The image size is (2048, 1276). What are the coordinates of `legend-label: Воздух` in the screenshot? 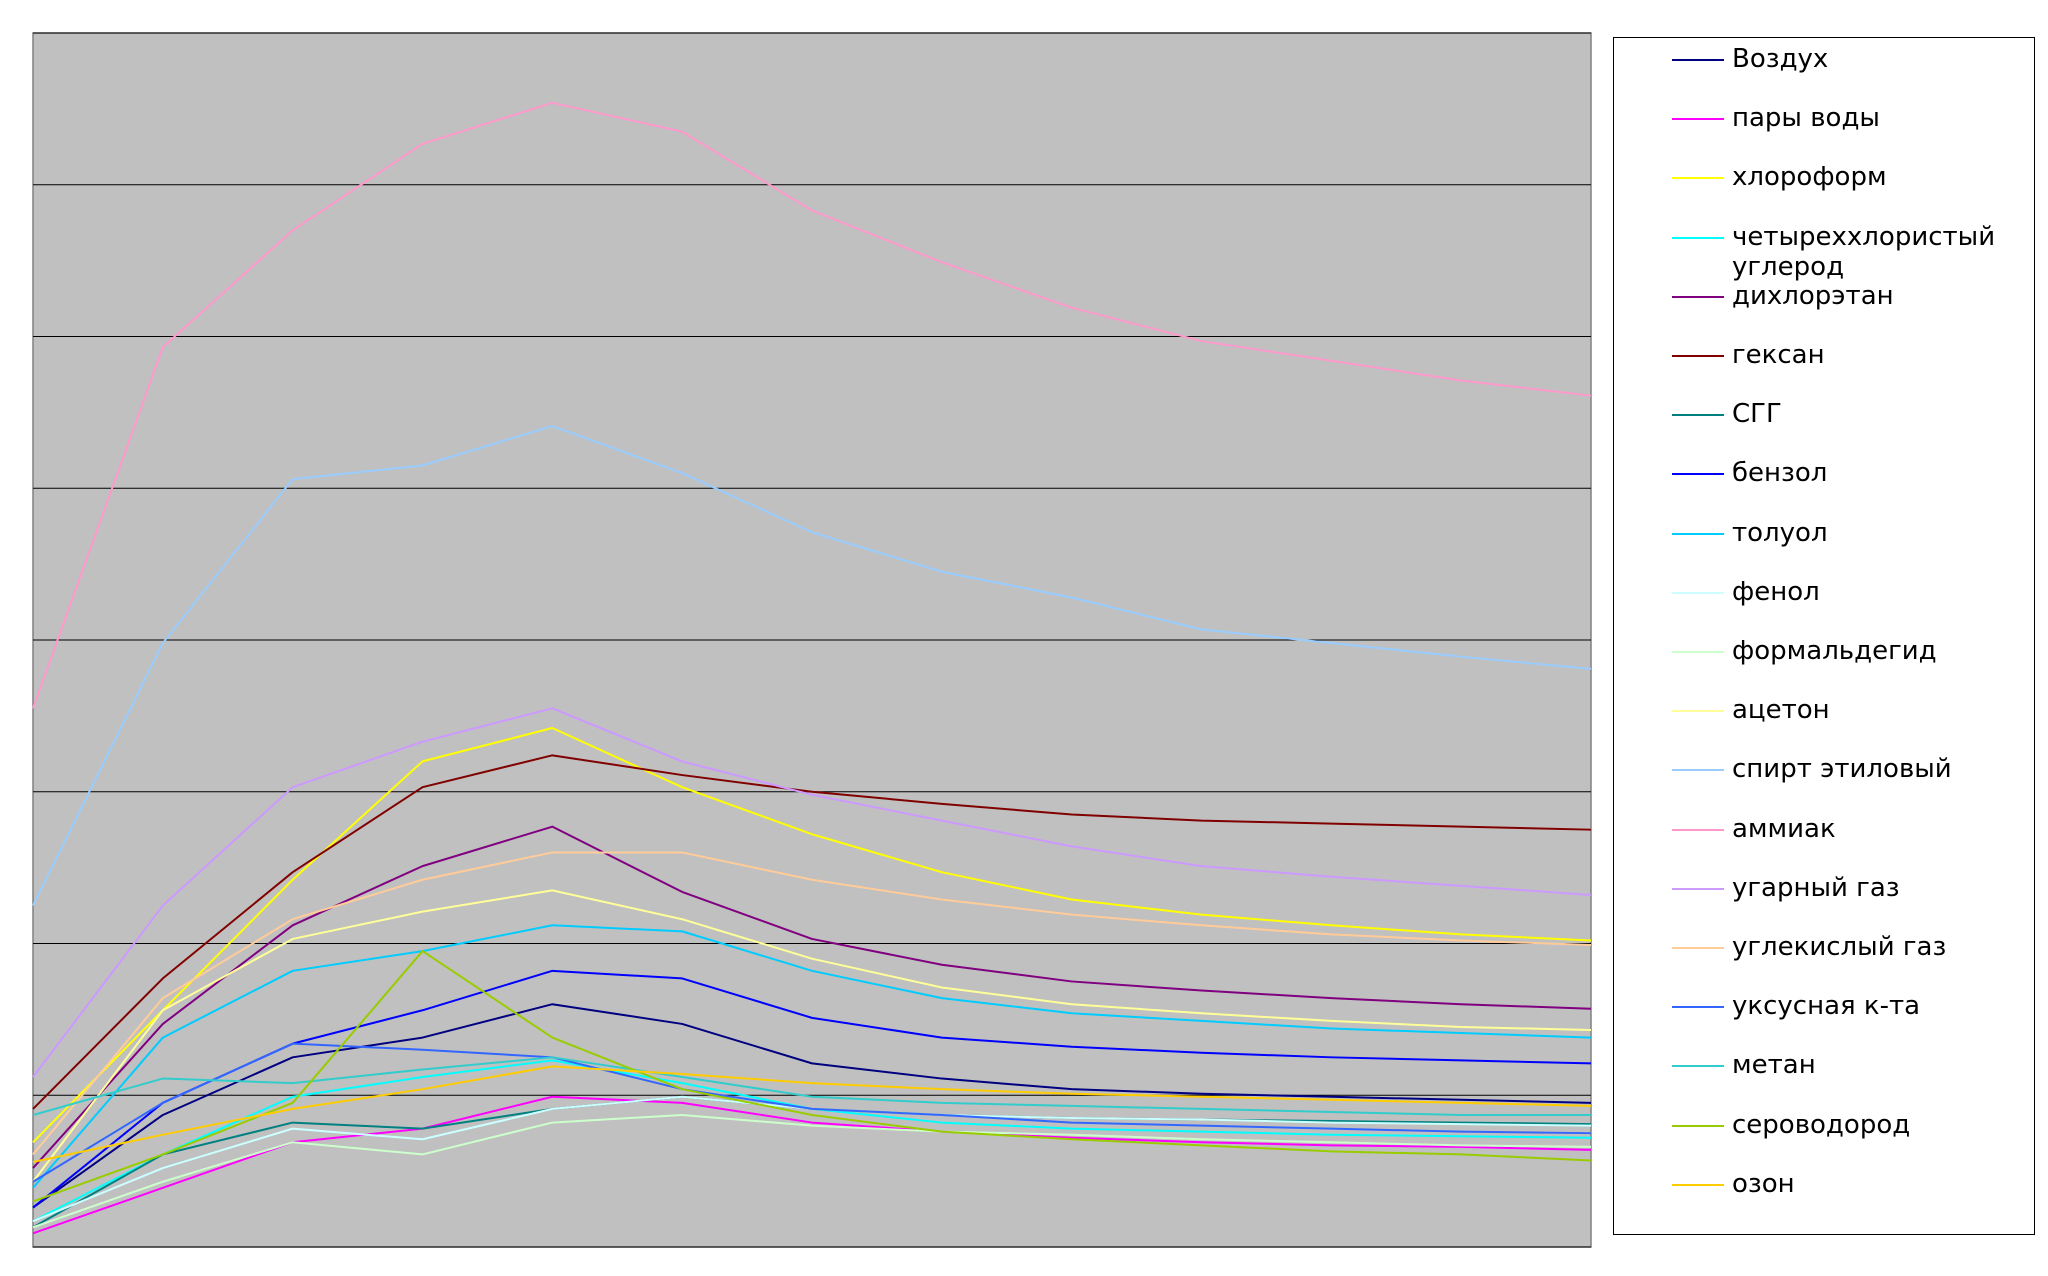 It's located at (1780, 59).